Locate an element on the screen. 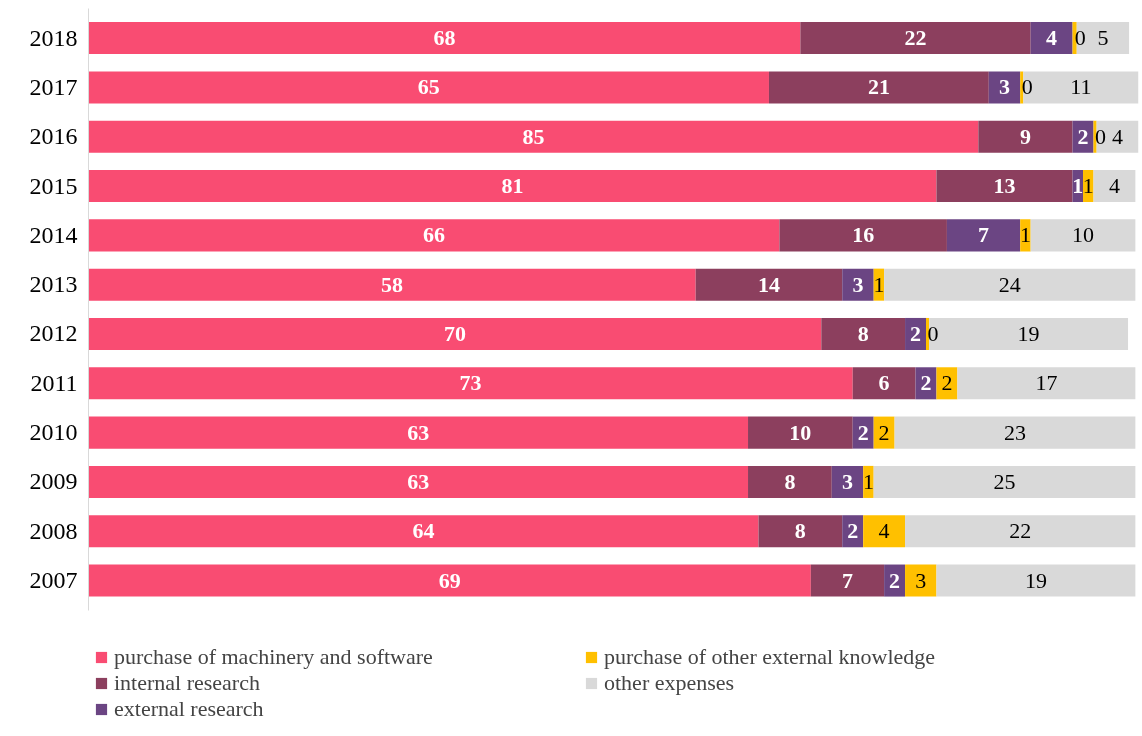  legend-label: purchase of machinery and software is located at coordinates (274, 657).